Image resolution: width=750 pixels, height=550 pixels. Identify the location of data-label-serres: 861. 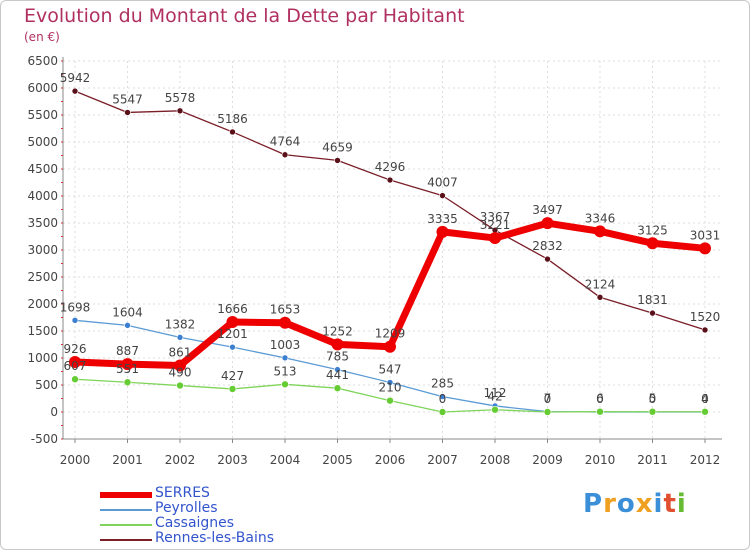
(180, 353).